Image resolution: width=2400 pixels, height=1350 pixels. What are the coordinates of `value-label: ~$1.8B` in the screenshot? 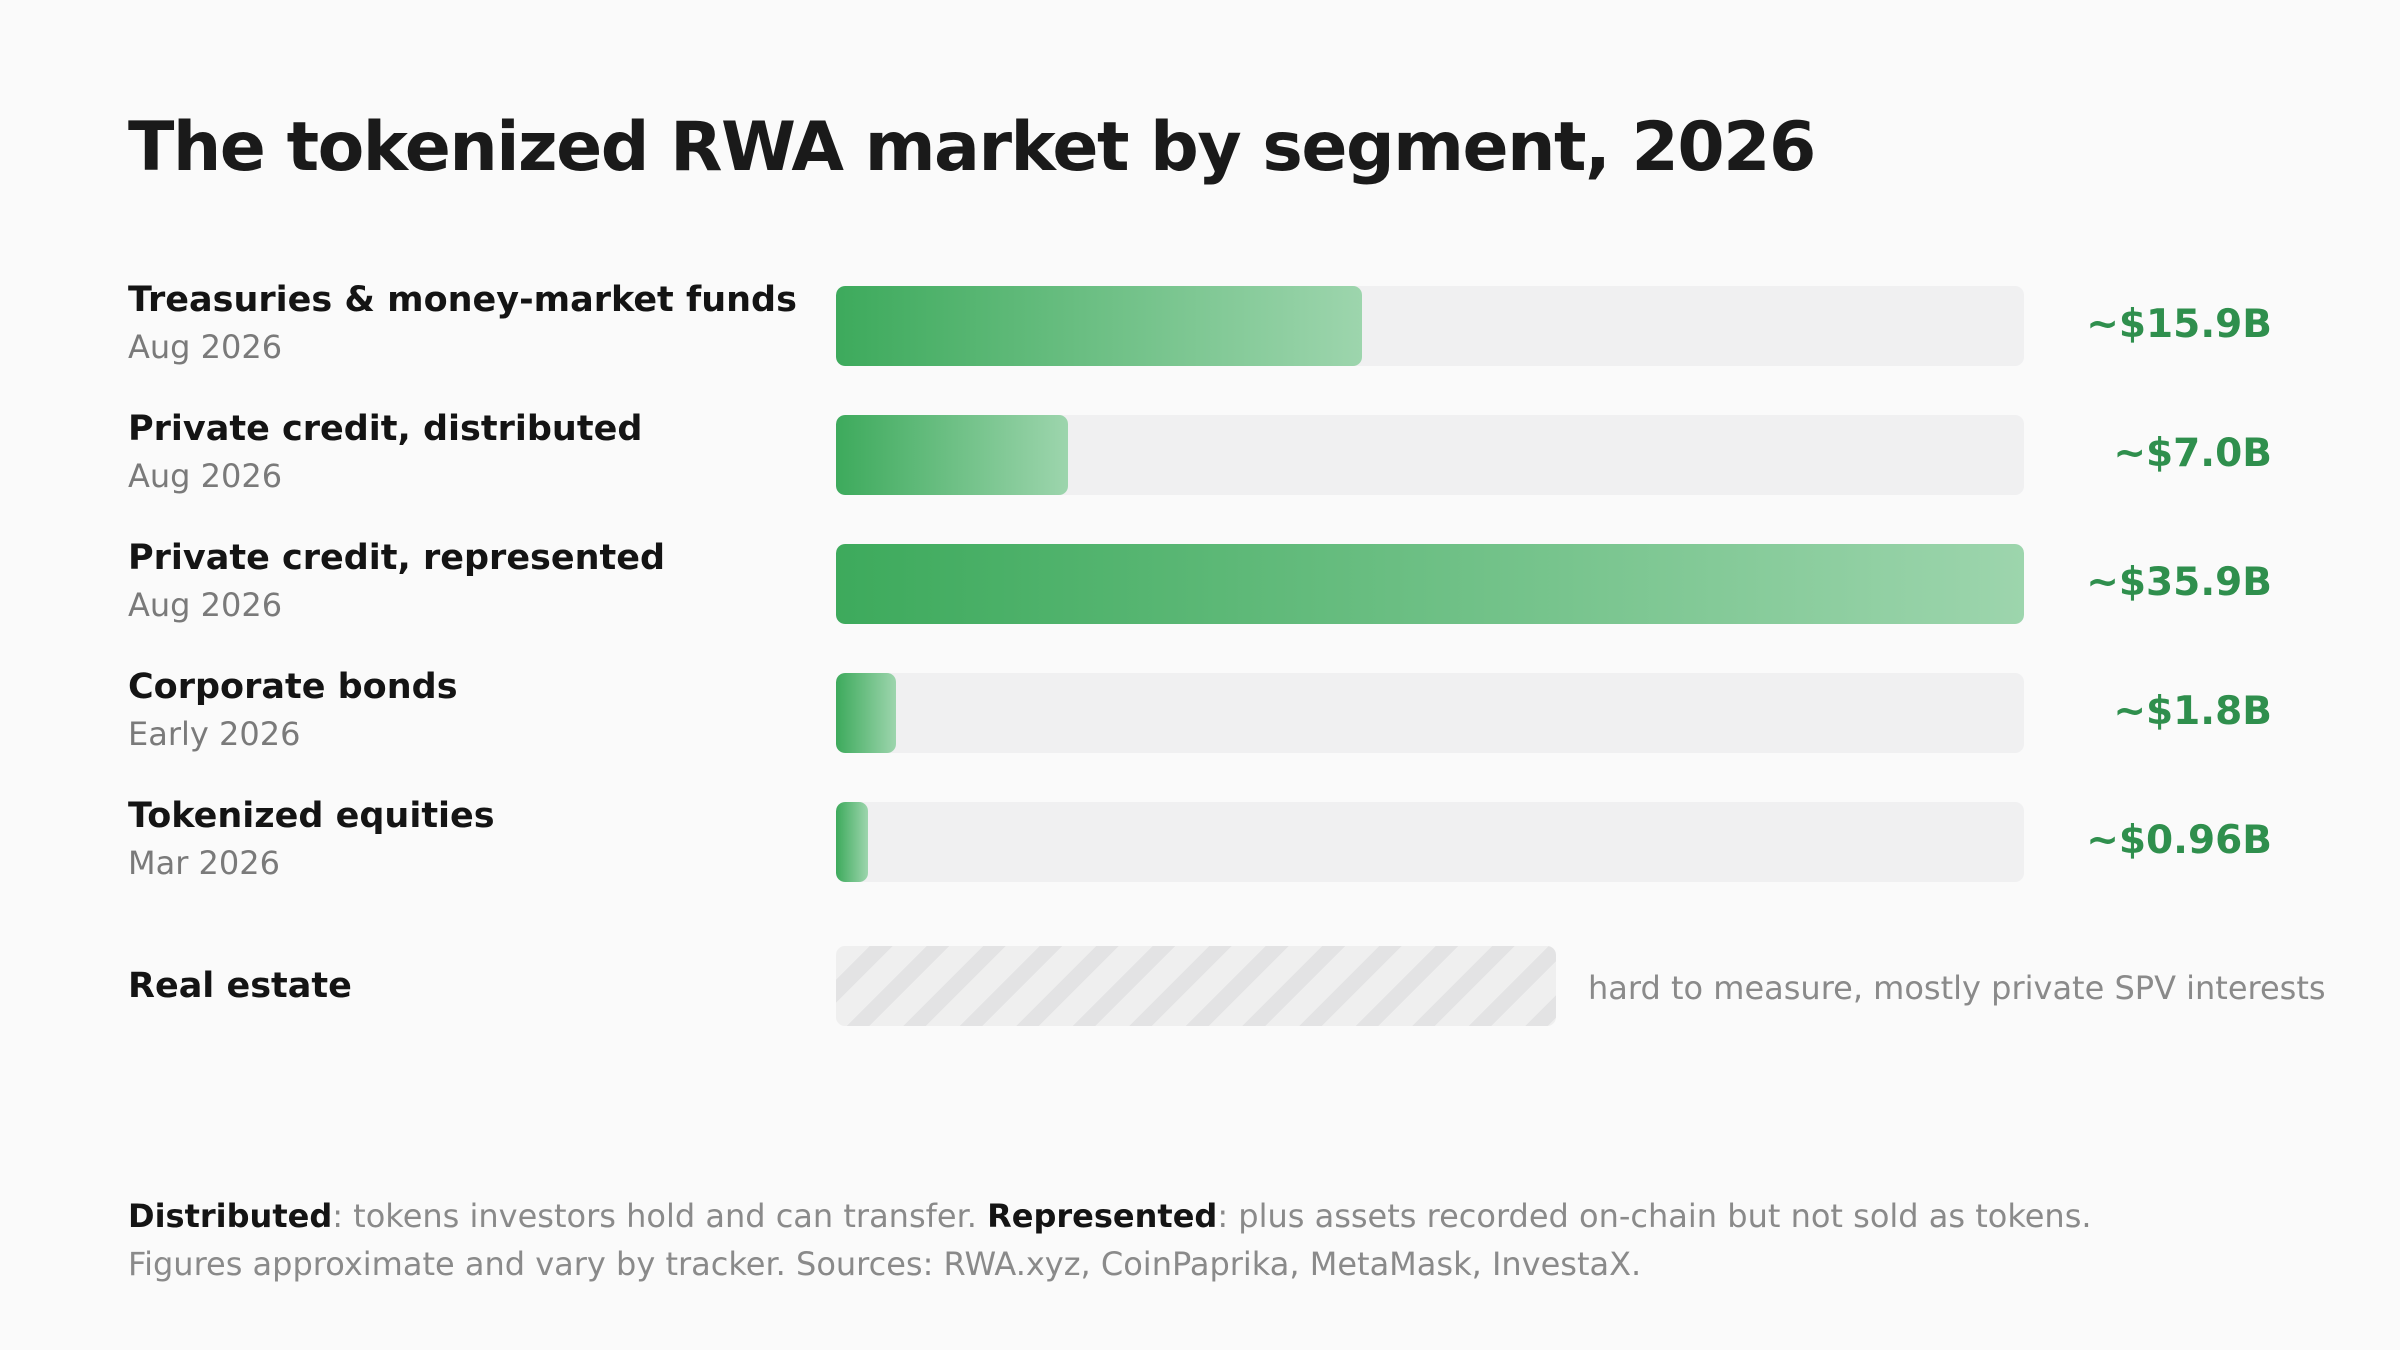 It's located at (2192, 711).